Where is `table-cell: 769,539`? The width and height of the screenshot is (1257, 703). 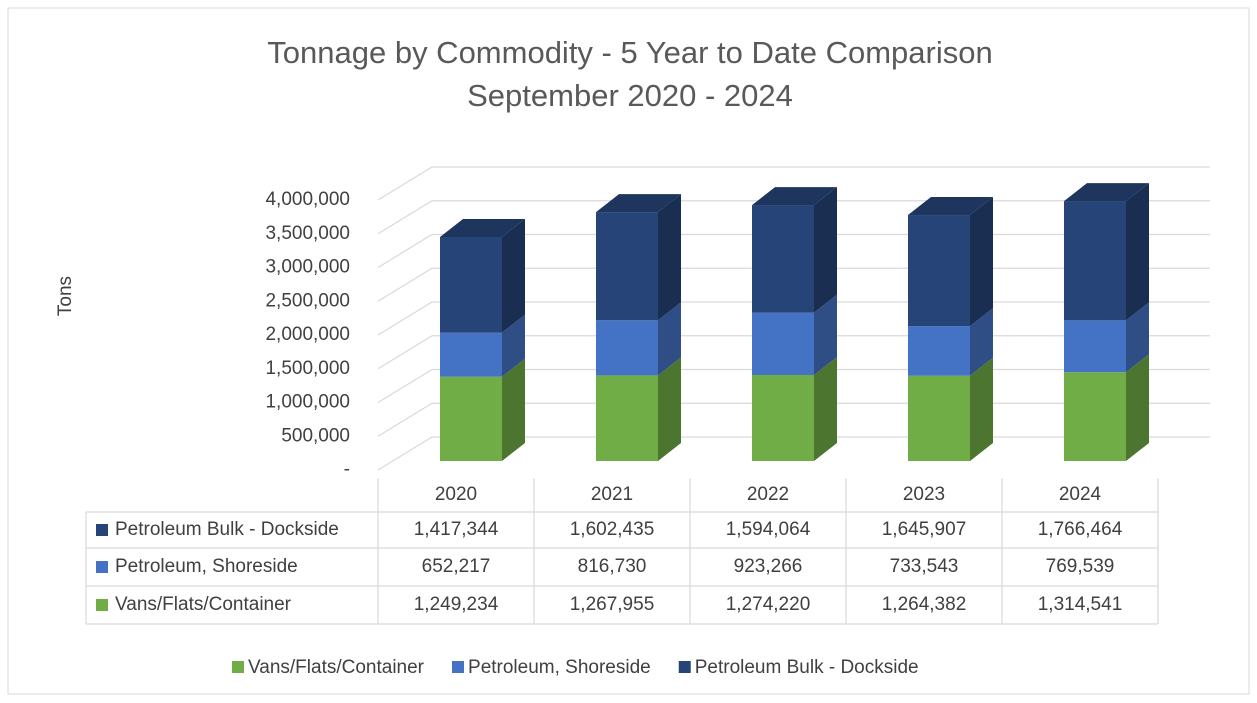
table-cell: 769,539 is located at coordinates (1080, 566).